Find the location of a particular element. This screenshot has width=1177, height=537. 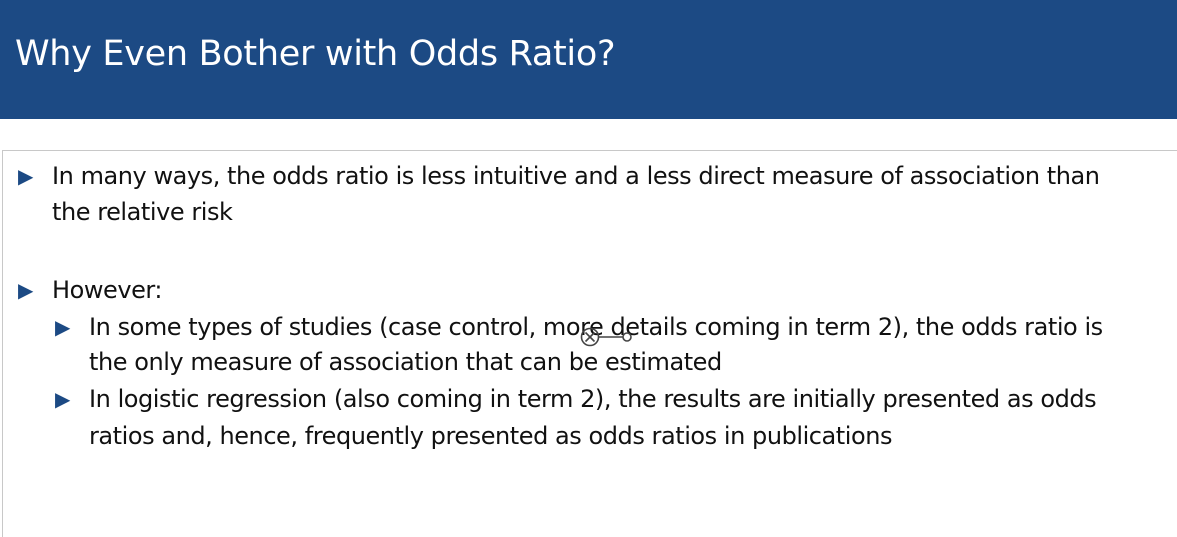

bullet-text-1-line-2: the relative risk is located at coordinates (142, 212).